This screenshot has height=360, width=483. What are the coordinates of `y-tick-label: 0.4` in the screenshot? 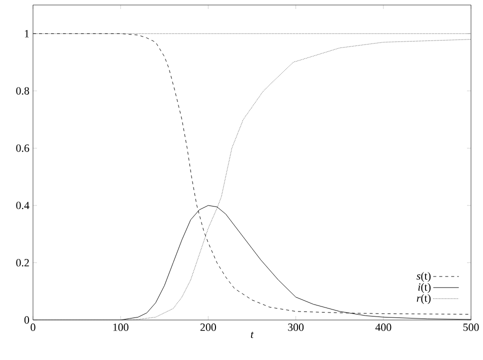 It's located at (23, 206).